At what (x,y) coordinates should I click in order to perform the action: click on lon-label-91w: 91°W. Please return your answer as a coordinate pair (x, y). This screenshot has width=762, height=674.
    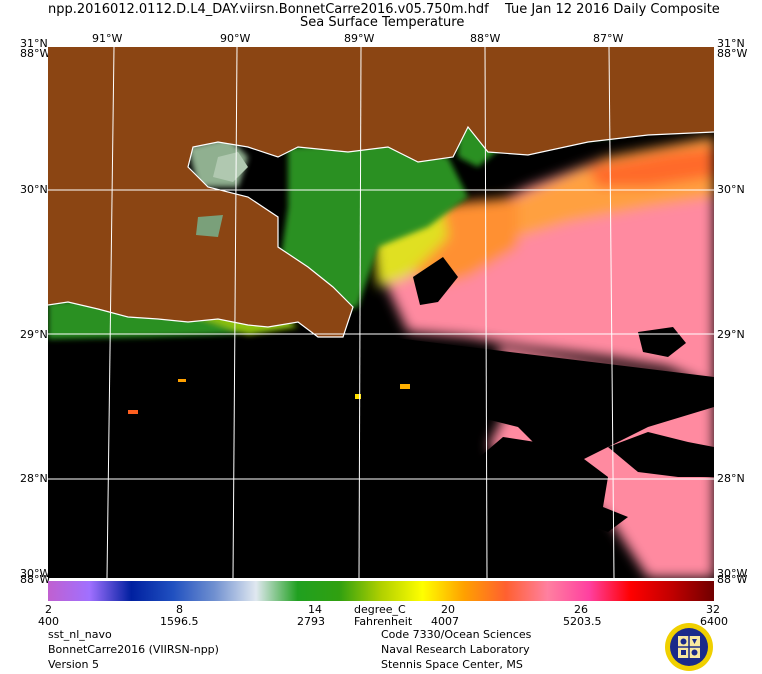
    Looking at the image, I should click on (107, 38).